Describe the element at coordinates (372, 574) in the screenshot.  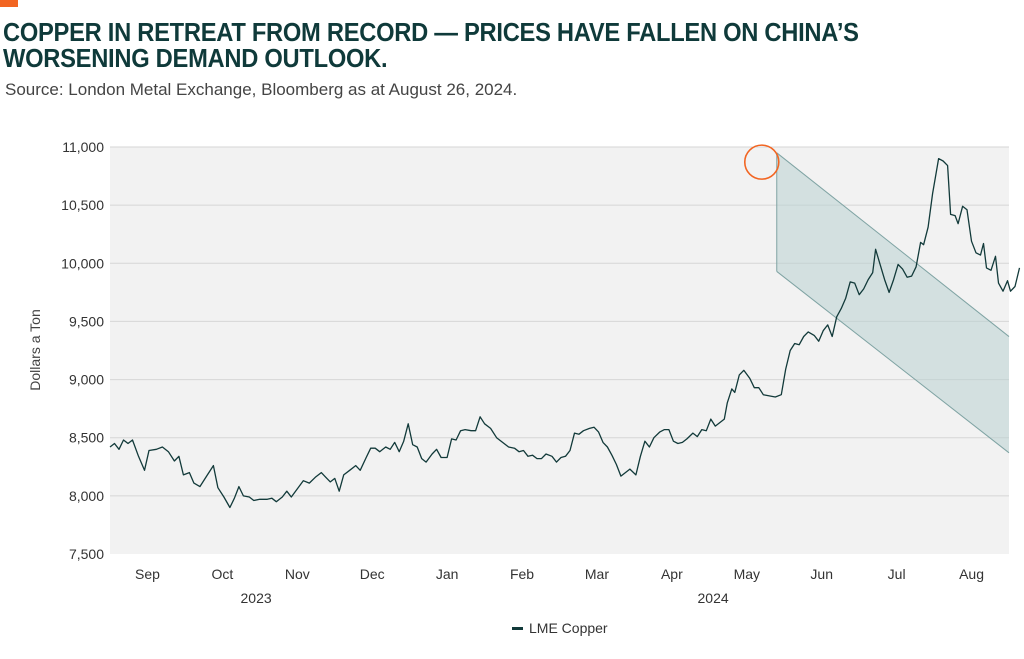
I see `x-tick-label: Dec` at that location.